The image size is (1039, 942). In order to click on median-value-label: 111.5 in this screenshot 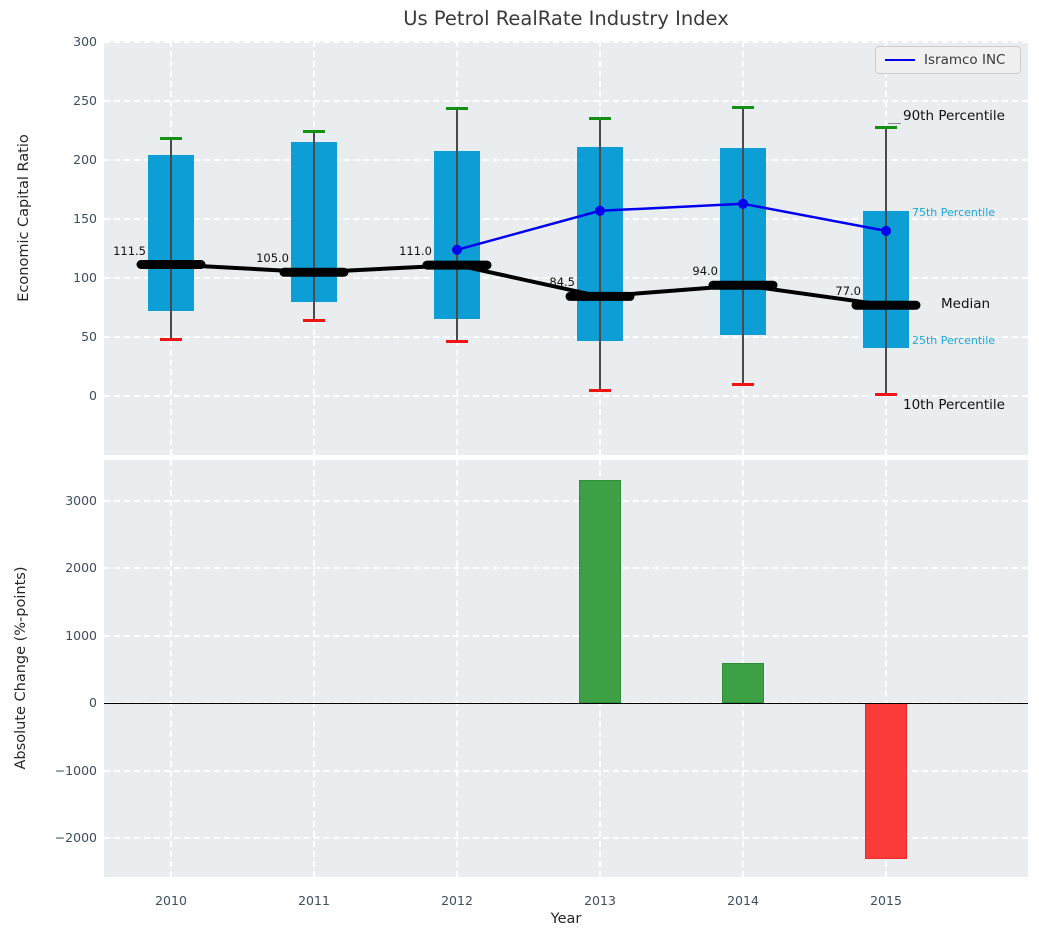, I will do `click(129, 250)`.